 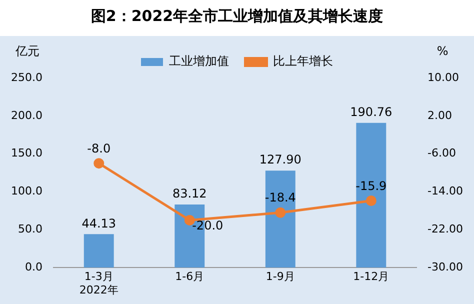 I want to click on y-tick-label: 200.0, so click(x=26, y=115).